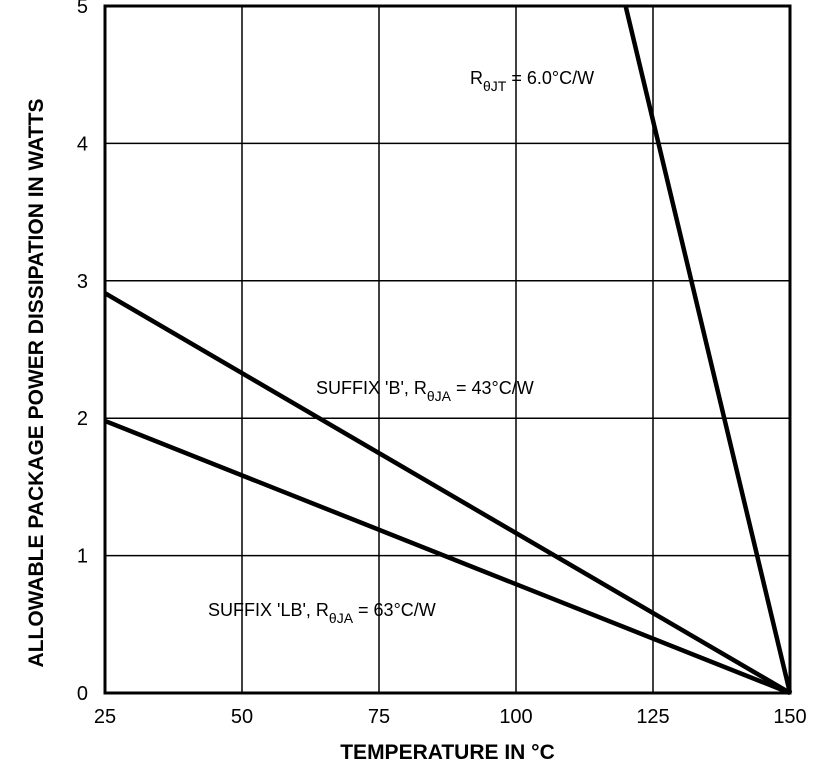 The image size is (832, 767). I want to click on y-tick-label: 0, so click(82, 694).